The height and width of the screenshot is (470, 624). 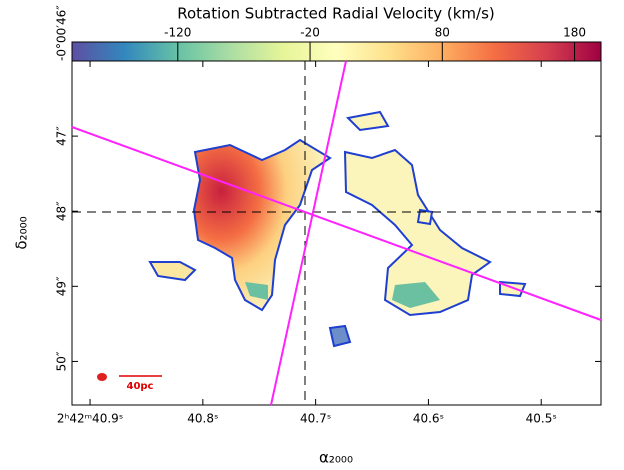 I want to click on colorbar, so click(x=336, y=51).